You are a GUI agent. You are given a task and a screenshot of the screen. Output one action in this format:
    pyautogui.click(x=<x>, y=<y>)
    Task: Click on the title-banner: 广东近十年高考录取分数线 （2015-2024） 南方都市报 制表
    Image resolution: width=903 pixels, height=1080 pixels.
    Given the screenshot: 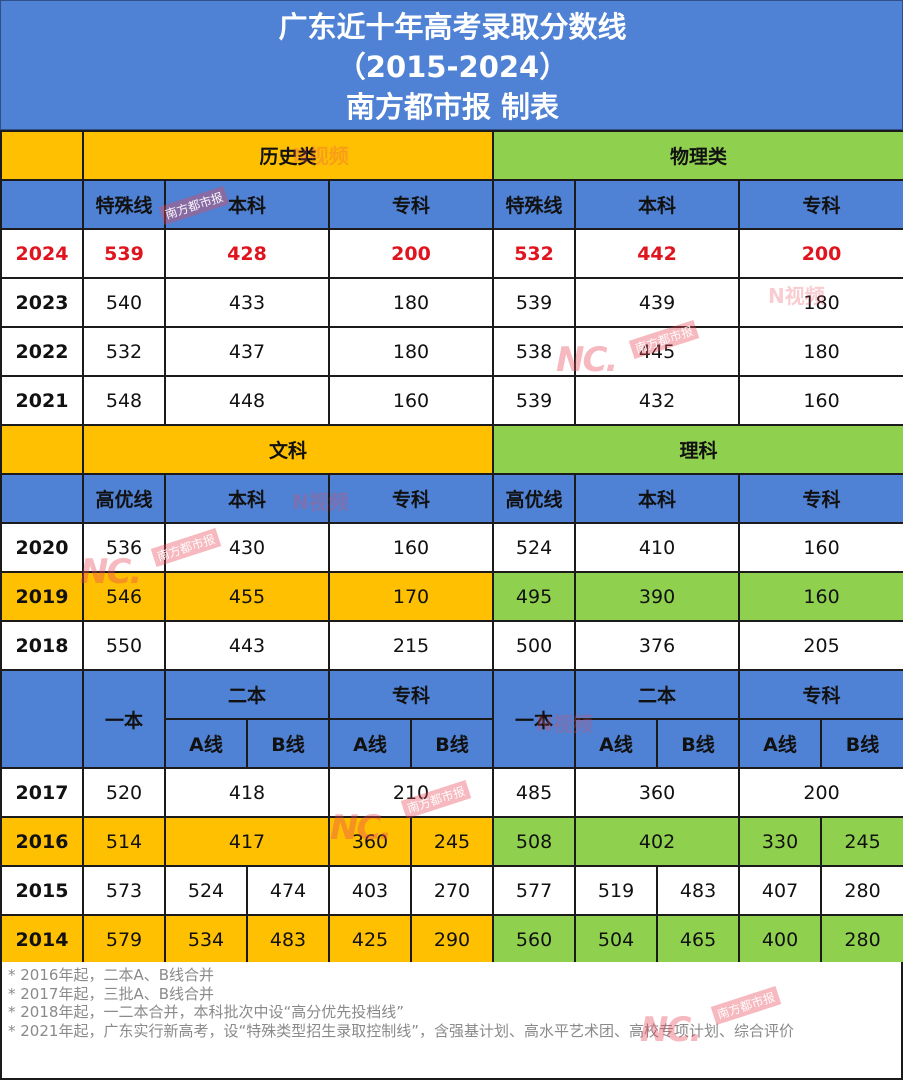 What is the action you would take?
    pyautogui.click(x=451, y=65)
    